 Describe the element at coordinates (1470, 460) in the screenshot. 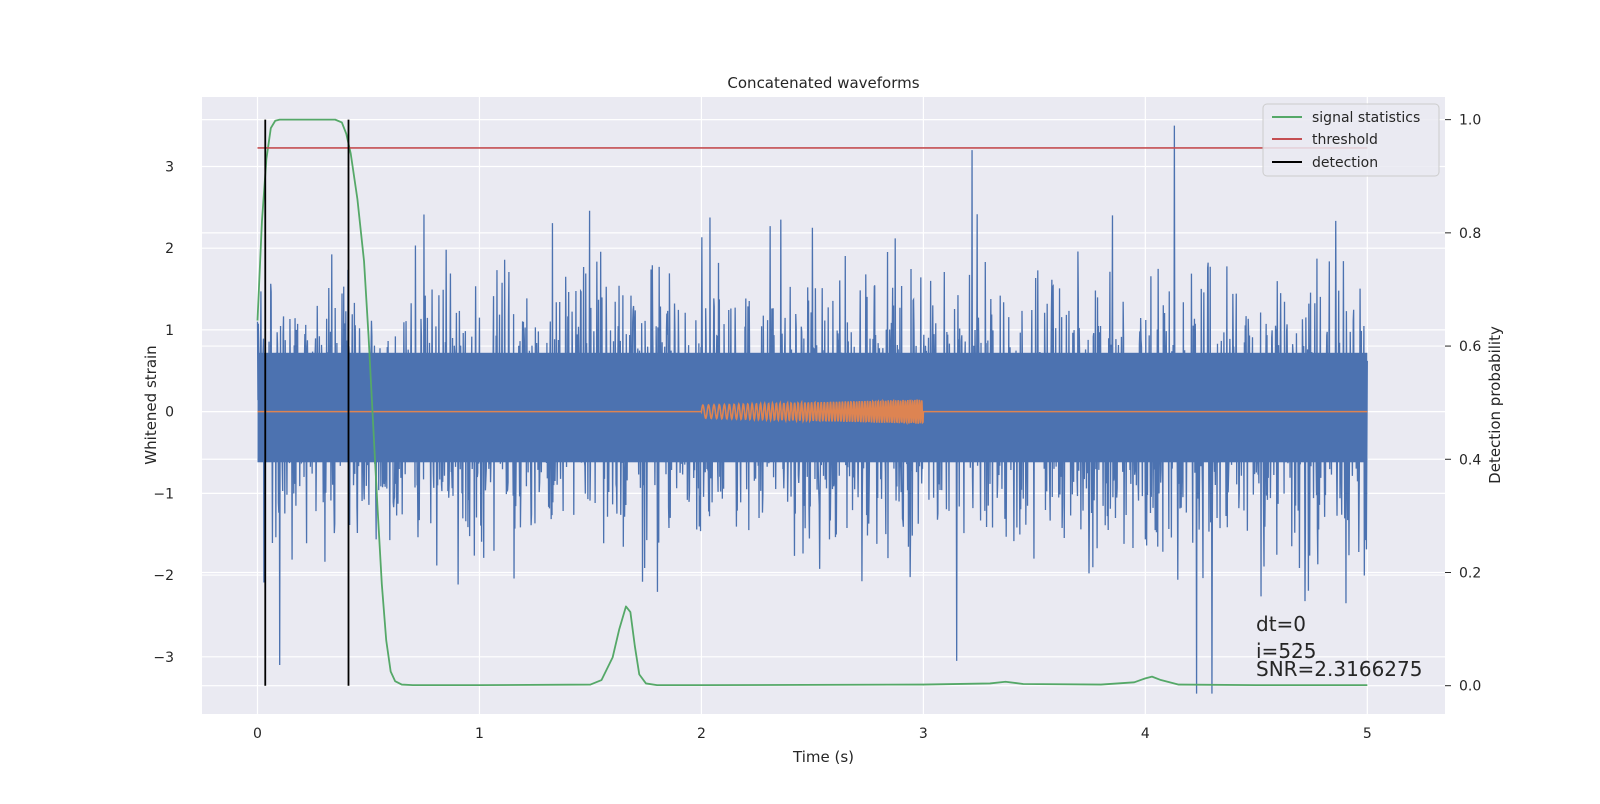

I see `y-right-tick-label: 0.4` at that location.